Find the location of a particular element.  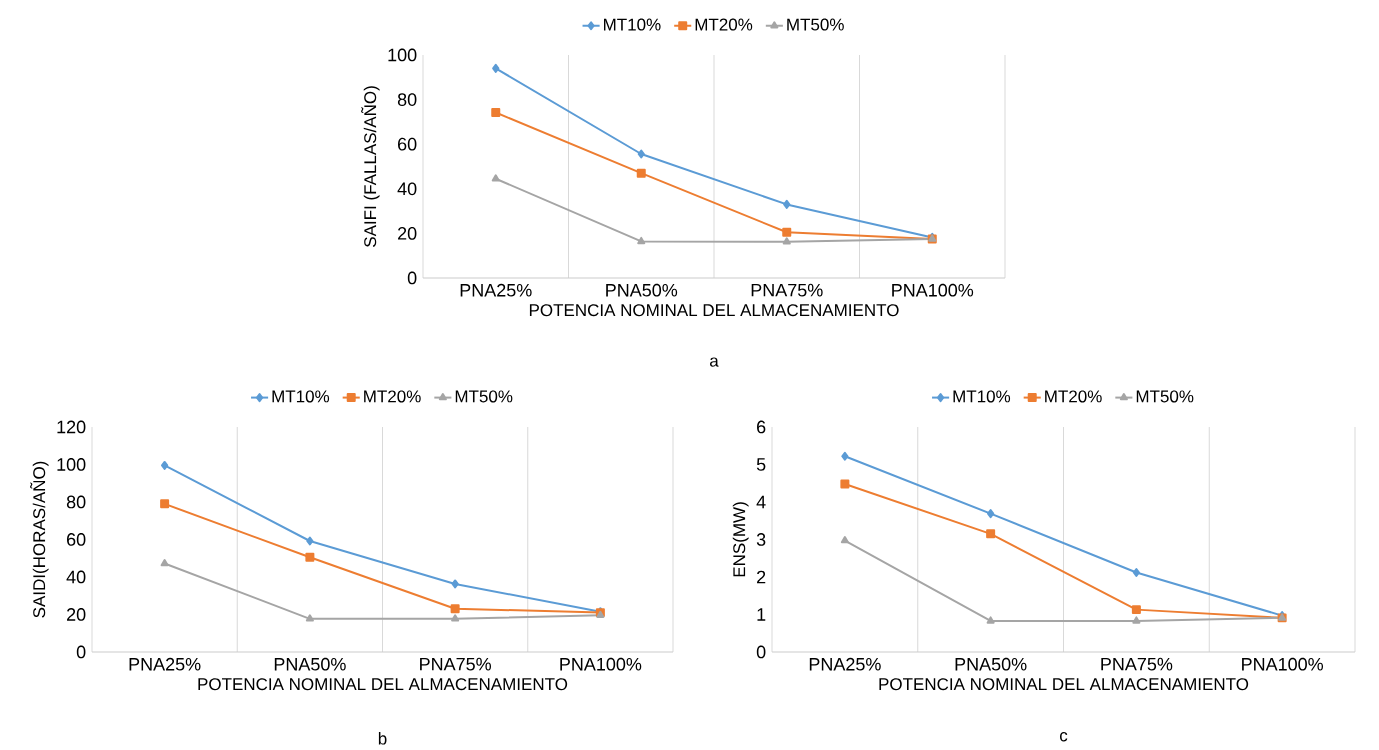

y-tick-label: 5 is located at coordinates (761, 464).